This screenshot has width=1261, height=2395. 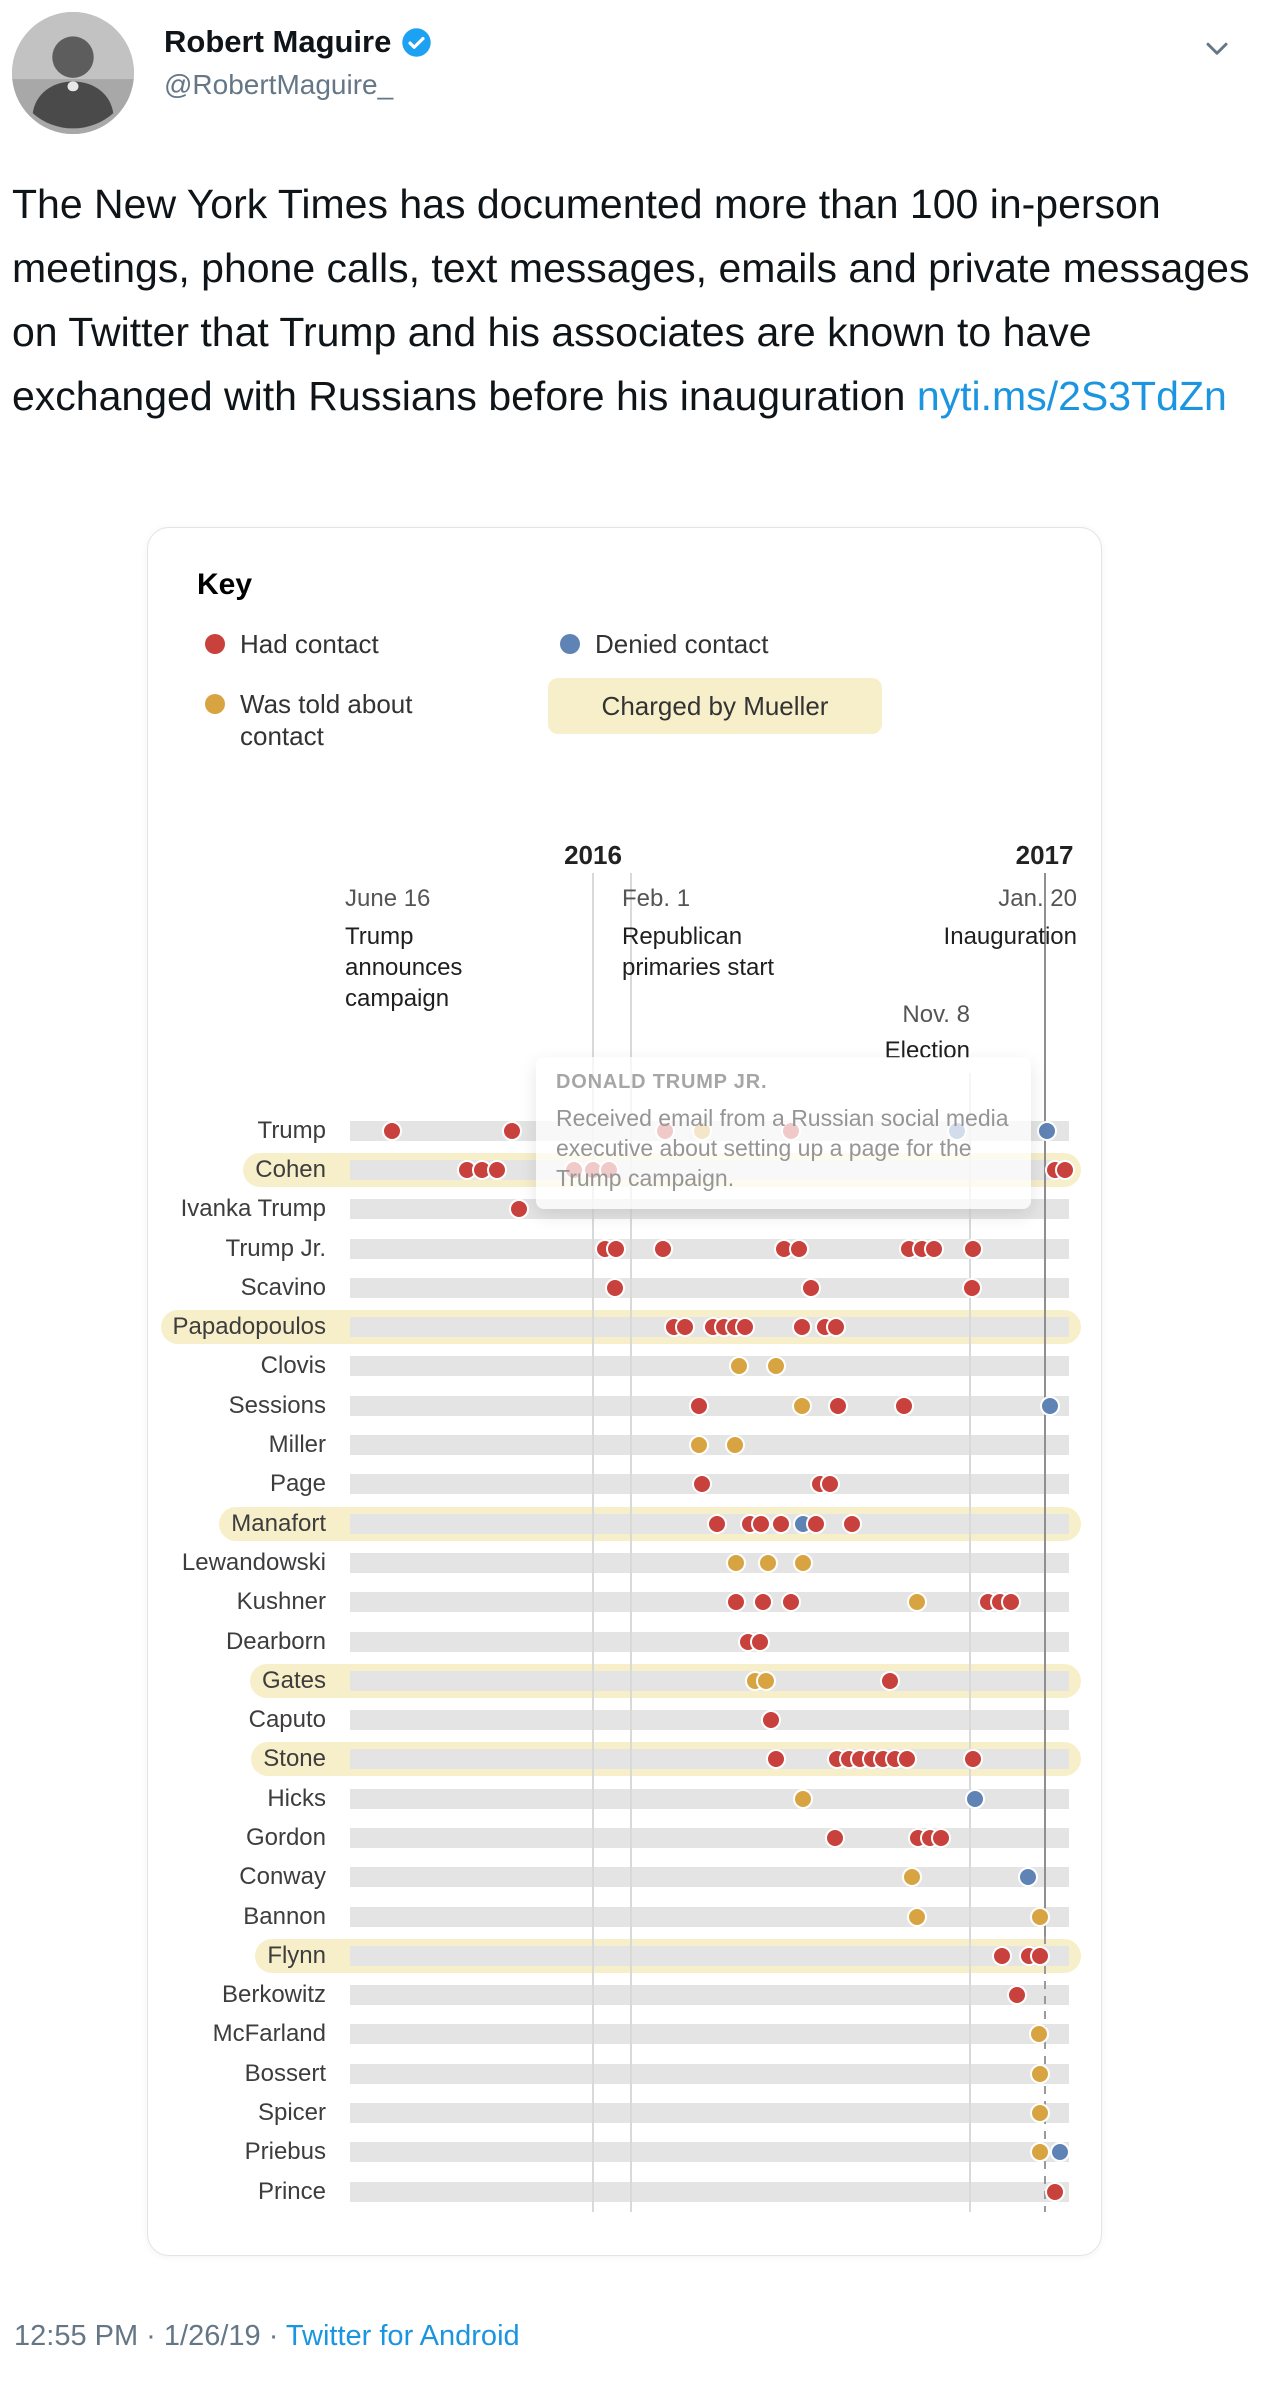 I want to click on person-row: Flynn, so click(x=624, y=1955).